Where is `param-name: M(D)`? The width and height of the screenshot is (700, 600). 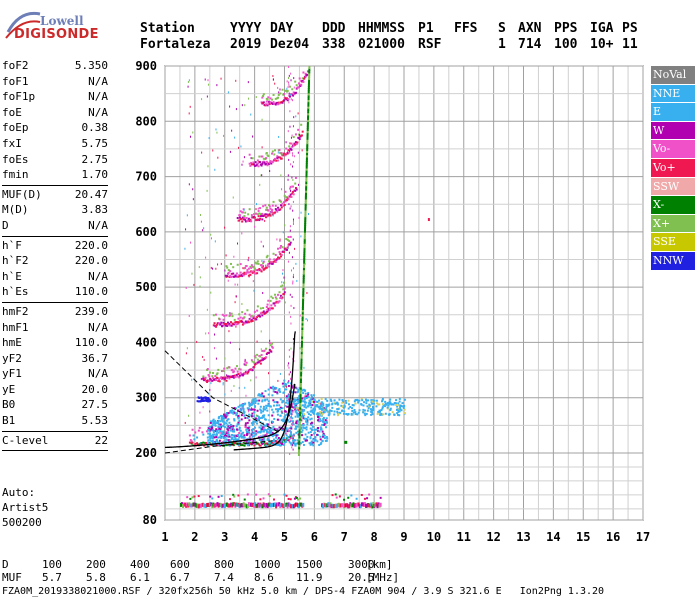
param-name: M(D) is located at coordinates (15, 210).